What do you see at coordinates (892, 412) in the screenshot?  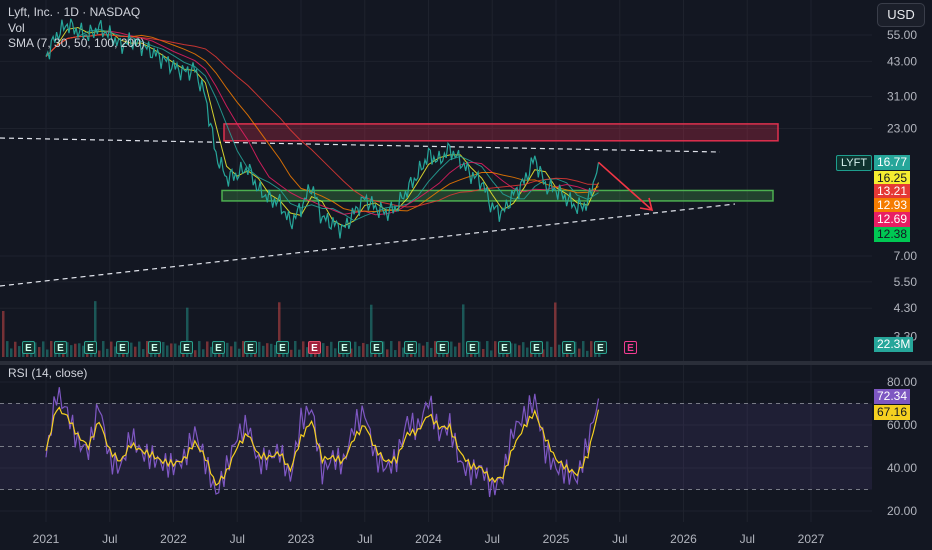 I see `rsi-sma-value-tag: 67.16` at bounding box center [892, 412].